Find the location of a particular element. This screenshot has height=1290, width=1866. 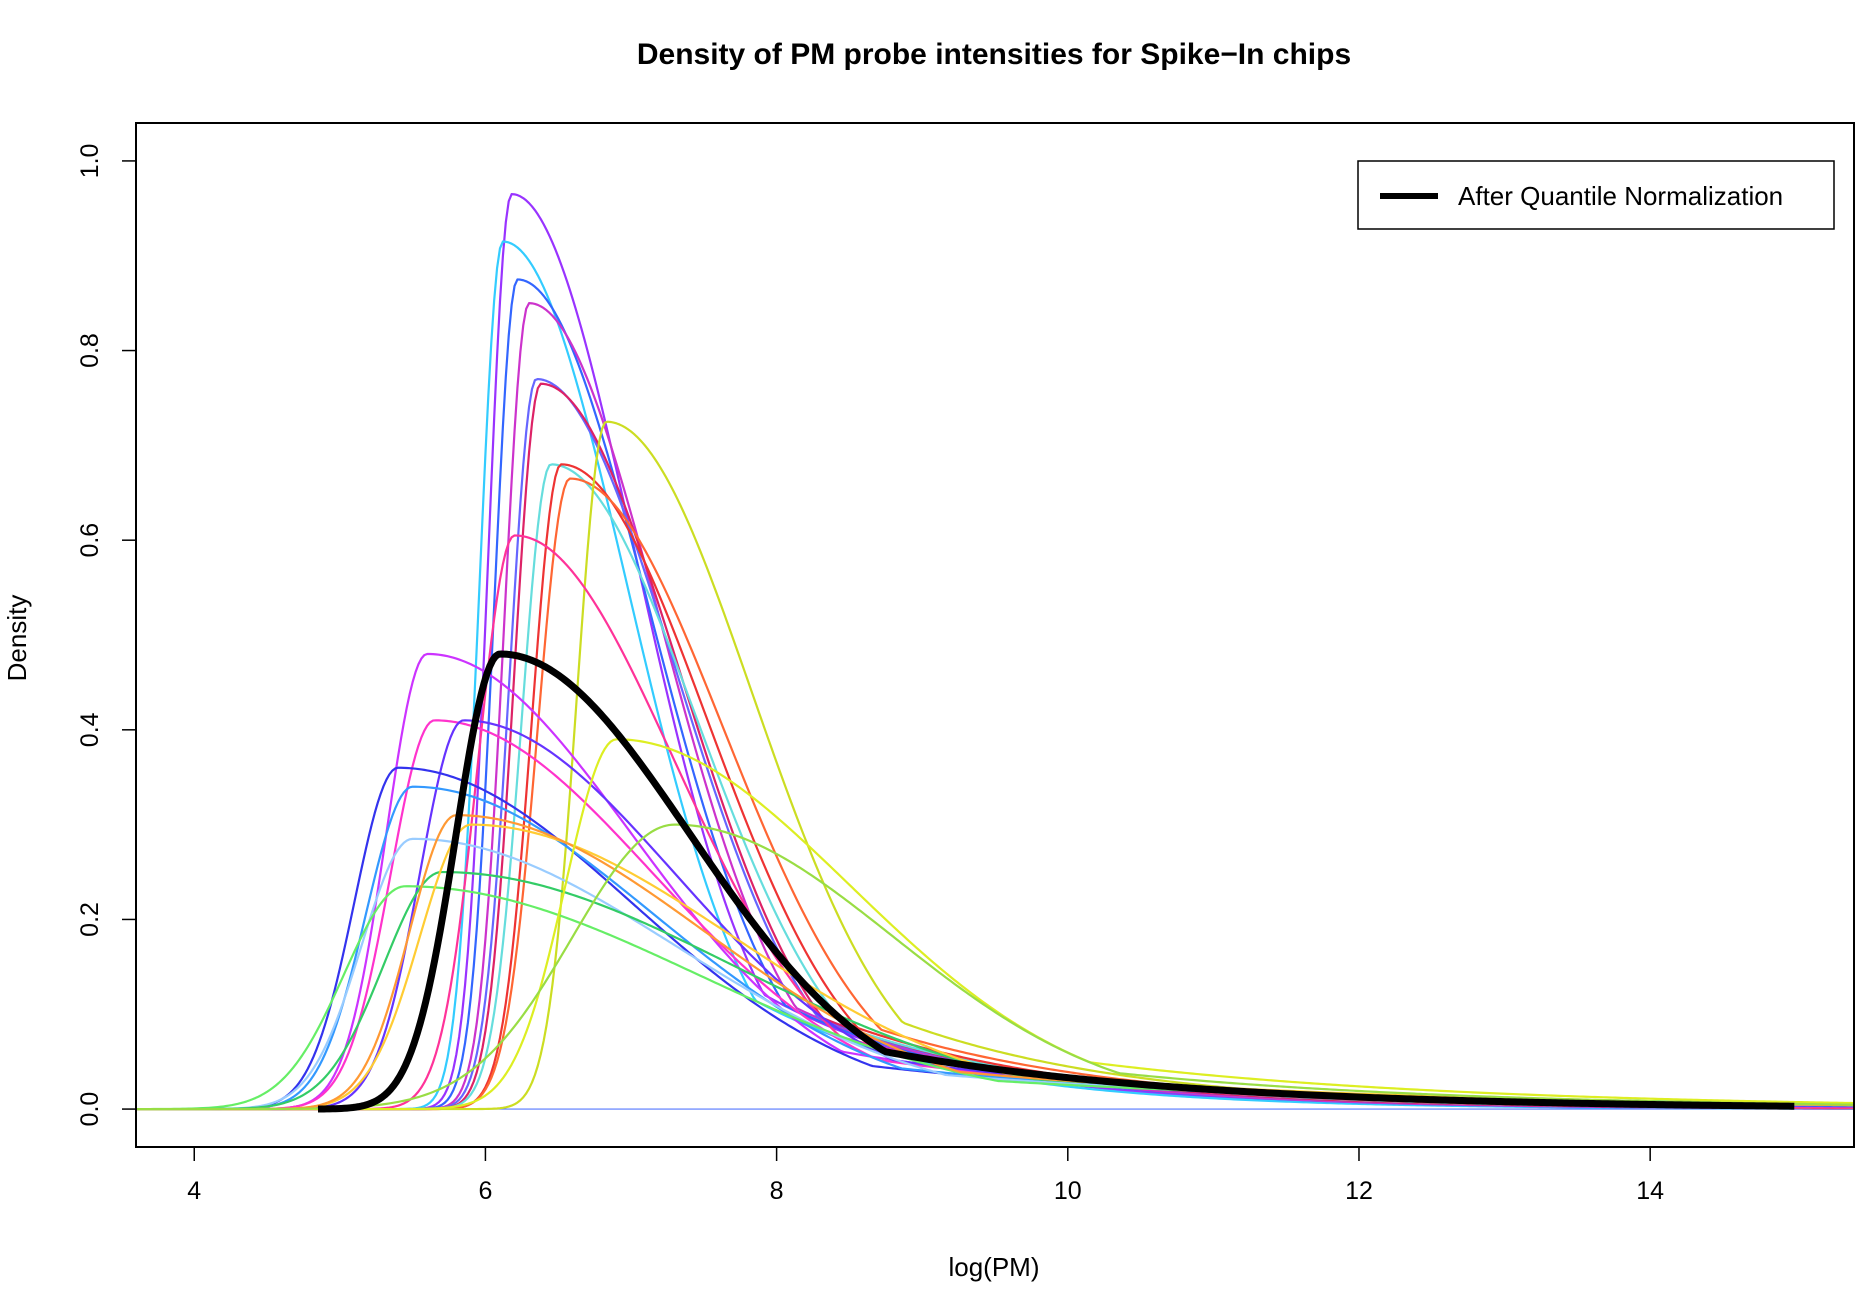

y-tick-label: 1.0 is located at coordinates (90, 161).